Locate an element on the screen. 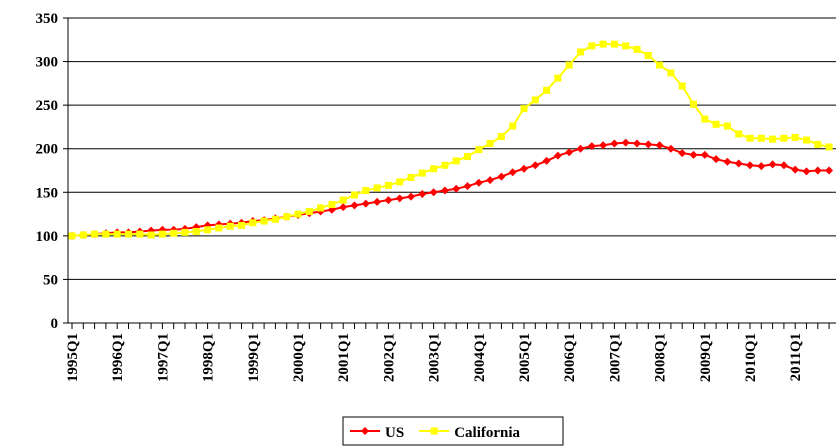 This screenshot has width=836, height=447. y-tick-label: 100 is located at coordinates (47, 237).